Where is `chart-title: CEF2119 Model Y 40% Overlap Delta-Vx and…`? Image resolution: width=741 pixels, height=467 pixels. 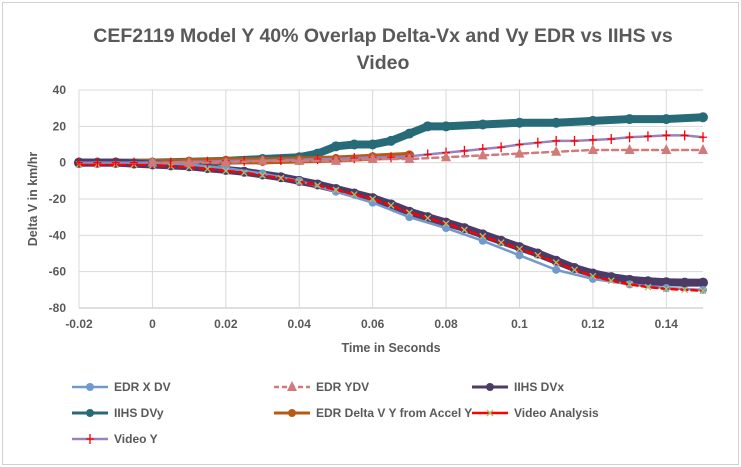
chart-title: CEF2119 Model Y 40% Overlap Delta-Vx and… is located at coordinates (383, 50).